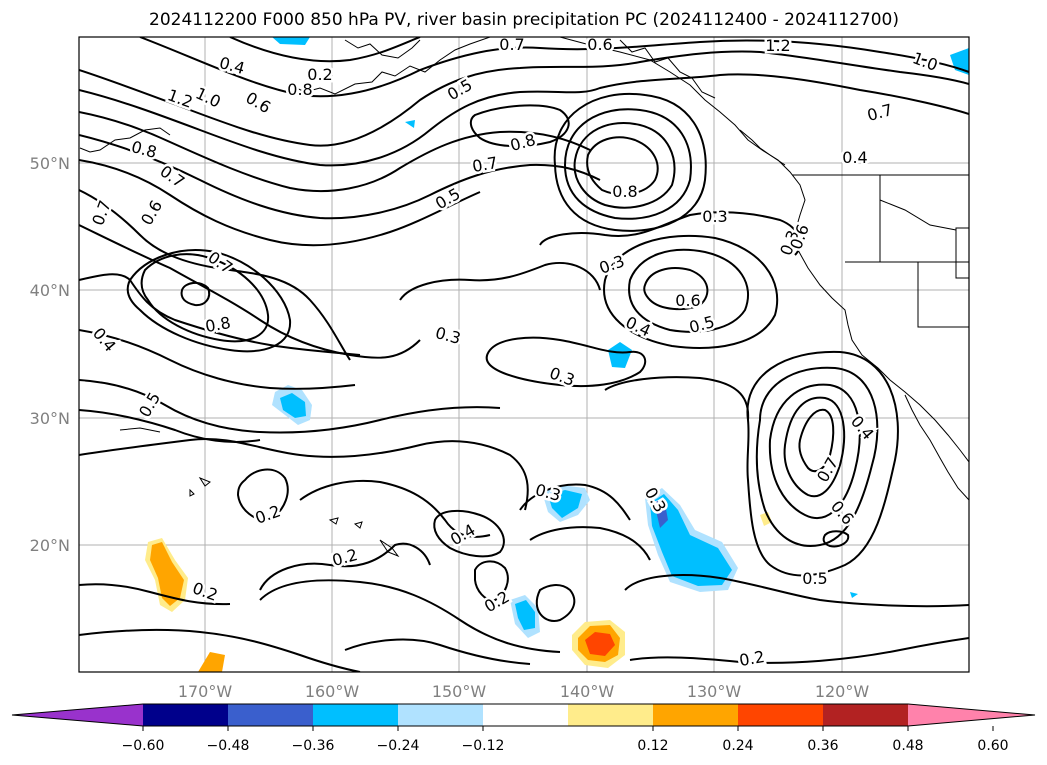 The height and width of the screenshot is (765, 1047). What do you see at coordinates (822, 746) in the screenshot?
I see `colorbar-tick-label: 0.36` at bounding box center [822, 746].